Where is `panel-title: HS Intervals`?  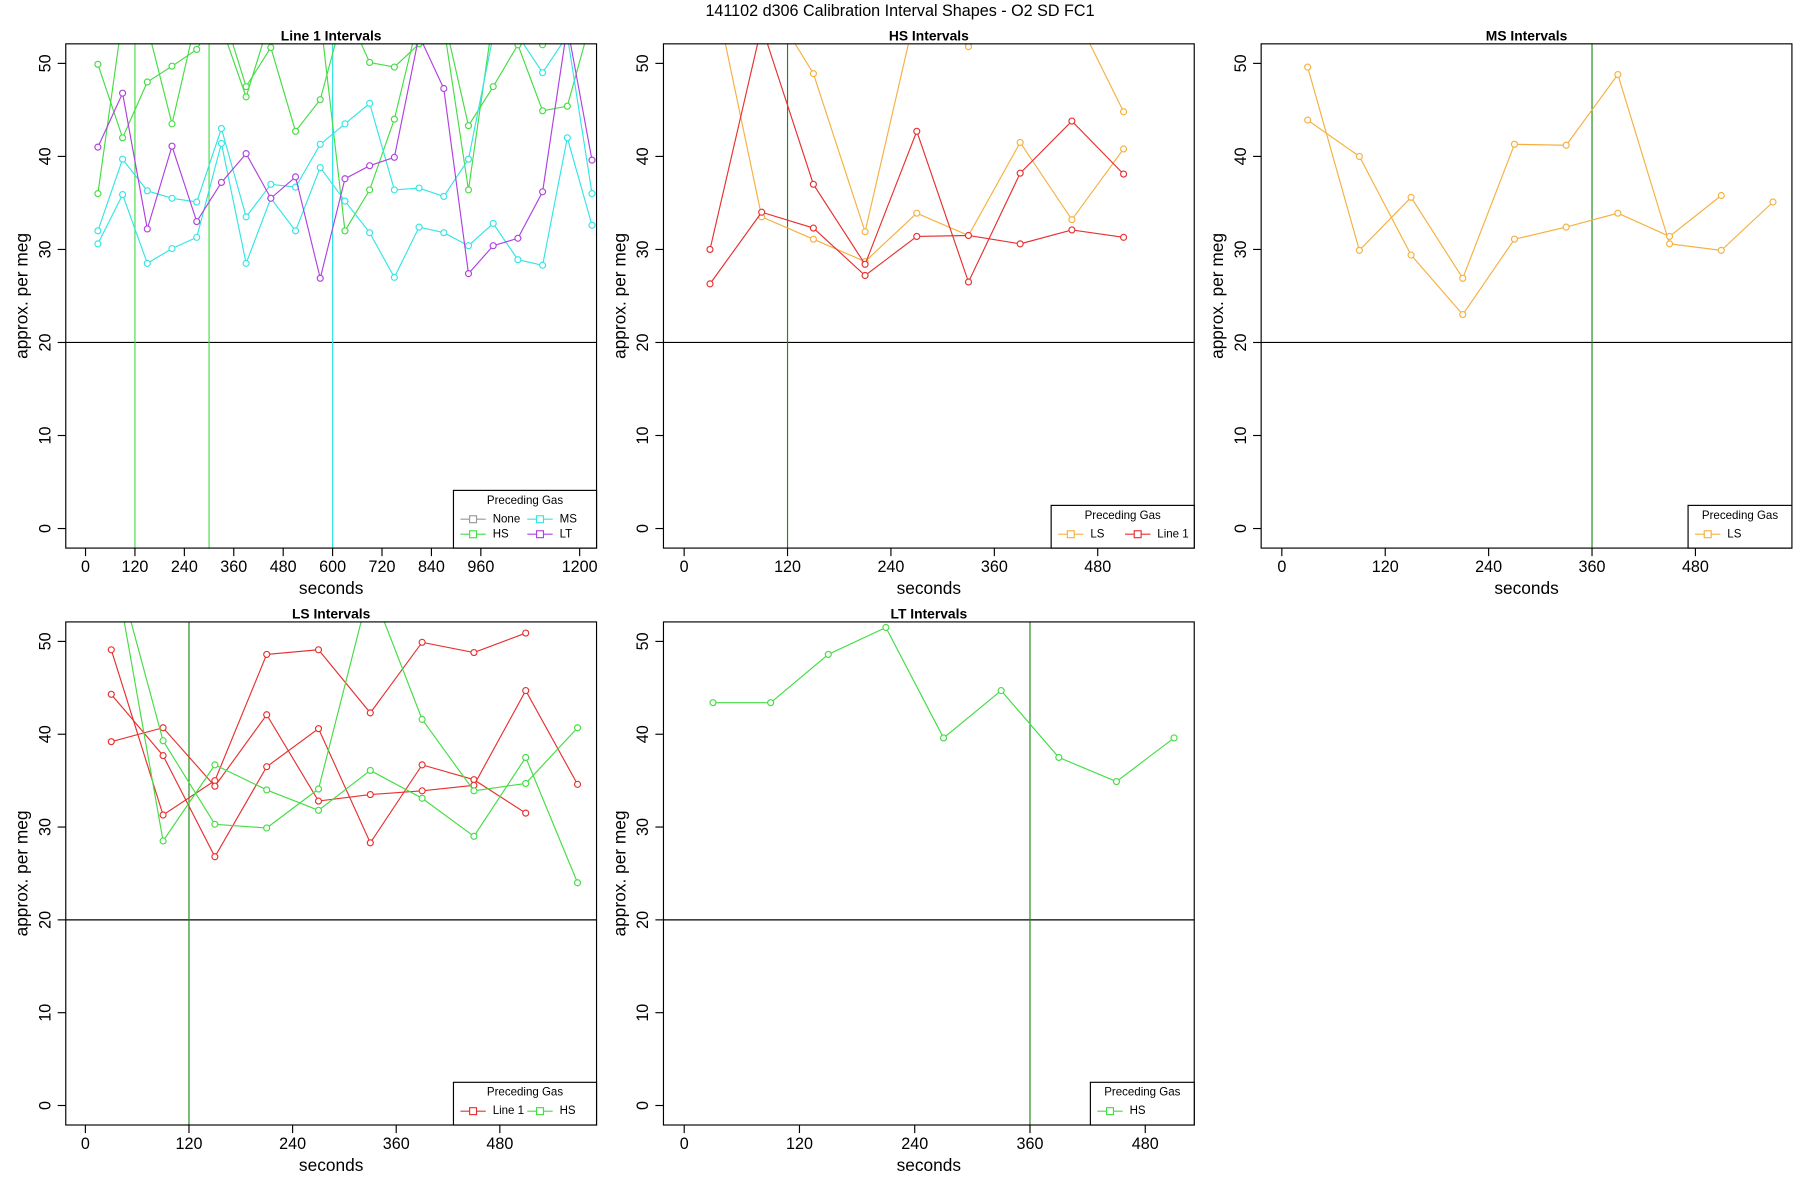 panel-title: HS Intervals is located at coordinates (929, 36).